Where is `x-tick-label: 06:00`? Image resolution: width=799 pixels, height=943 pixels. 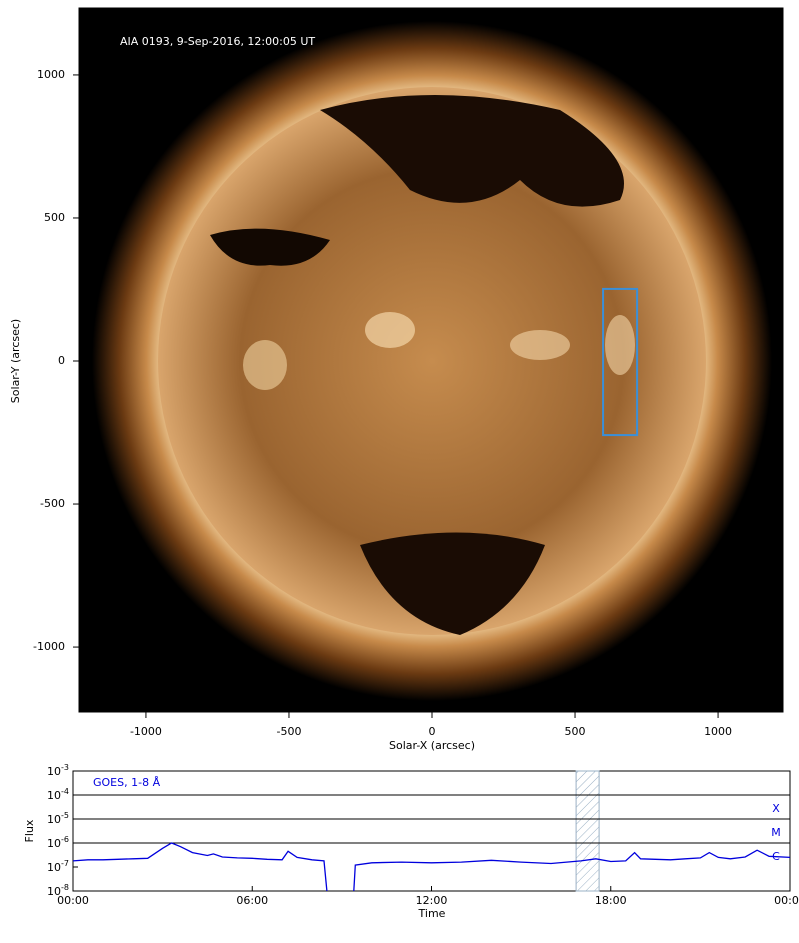
x-tick-label: 06:00 is located at coordinates (252, 900).